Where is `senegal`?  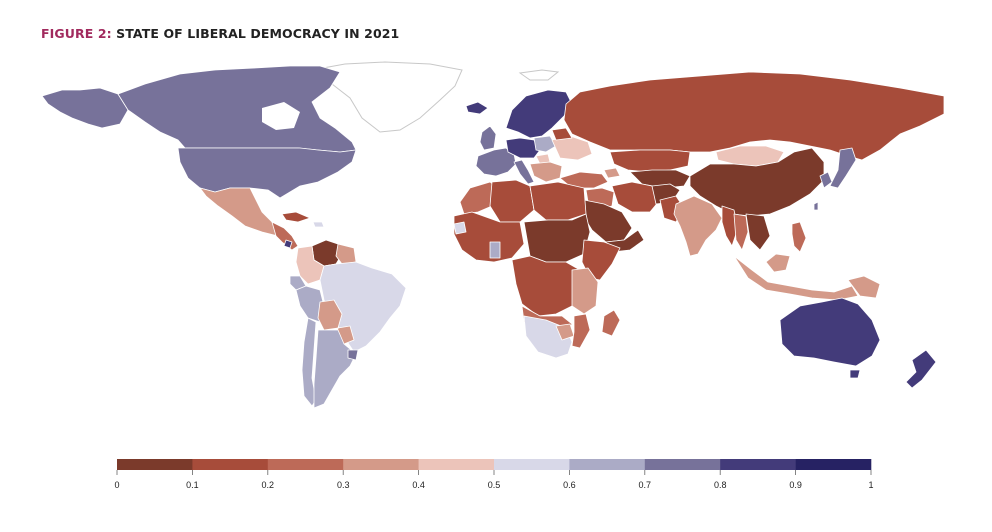
senegal is located at coordinates (460, 228).